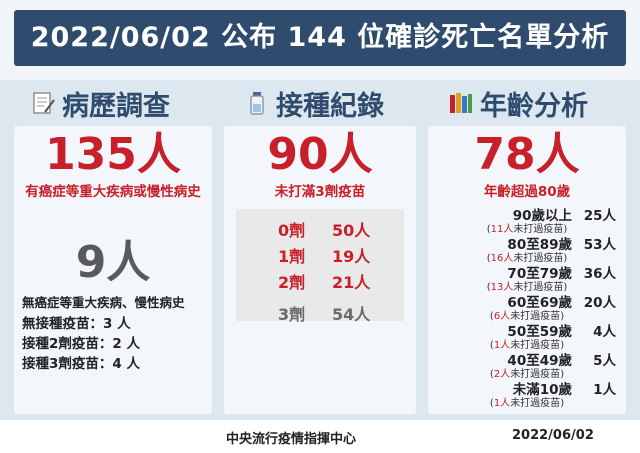 Image resolution: width=640 pixels, height=453 pixels. I want to click on age-group-note-count: 13人, so click(502, 287).